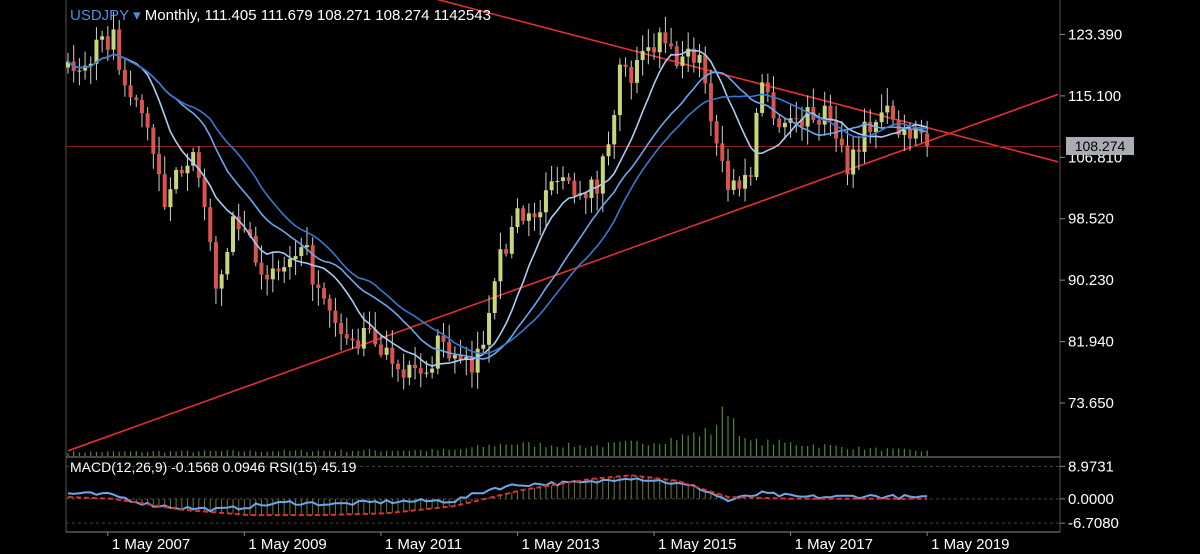  Describe the element at coordinates (1094, 96) in the screenshot. I see `y-tick-label: 115.100` at that location.